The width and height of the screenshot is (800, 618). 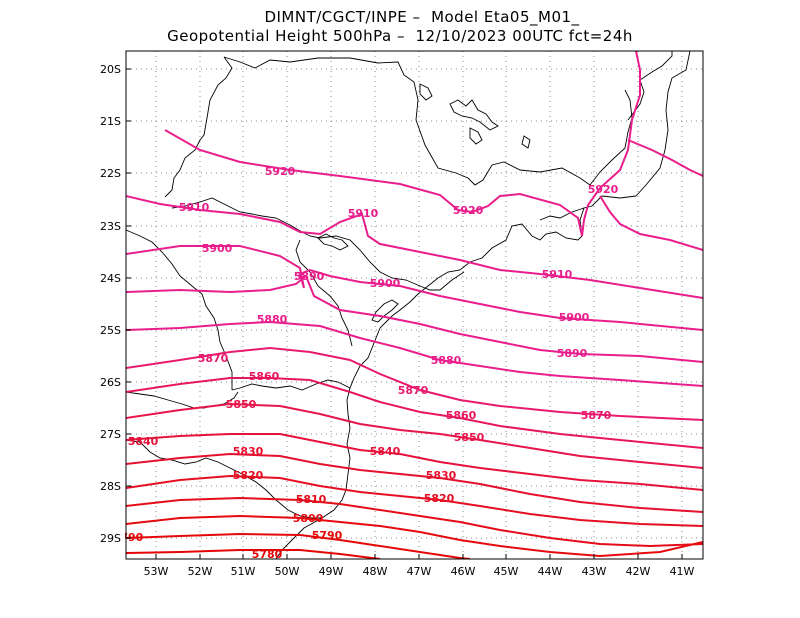 I want to click on x-tick-label: 53W, so click(x=156, y=571).